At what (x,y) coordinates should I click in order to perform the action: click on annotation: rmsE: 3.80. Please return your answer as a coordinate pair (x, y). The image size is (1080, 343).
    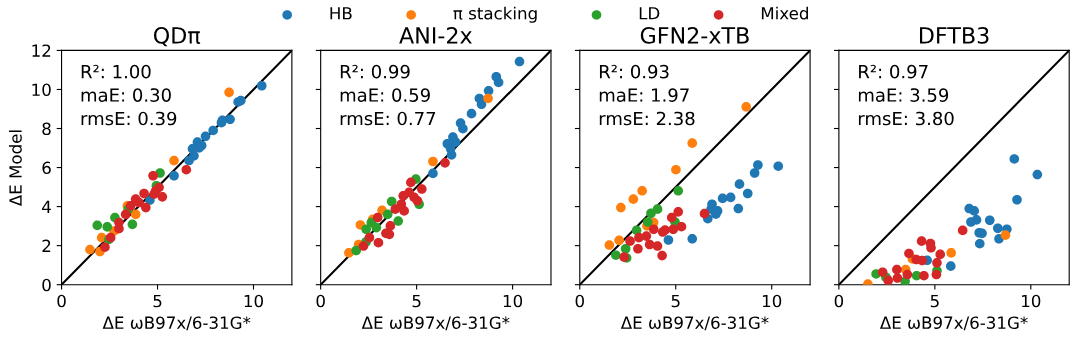
    Looking at the image, I should click on (906, 118).